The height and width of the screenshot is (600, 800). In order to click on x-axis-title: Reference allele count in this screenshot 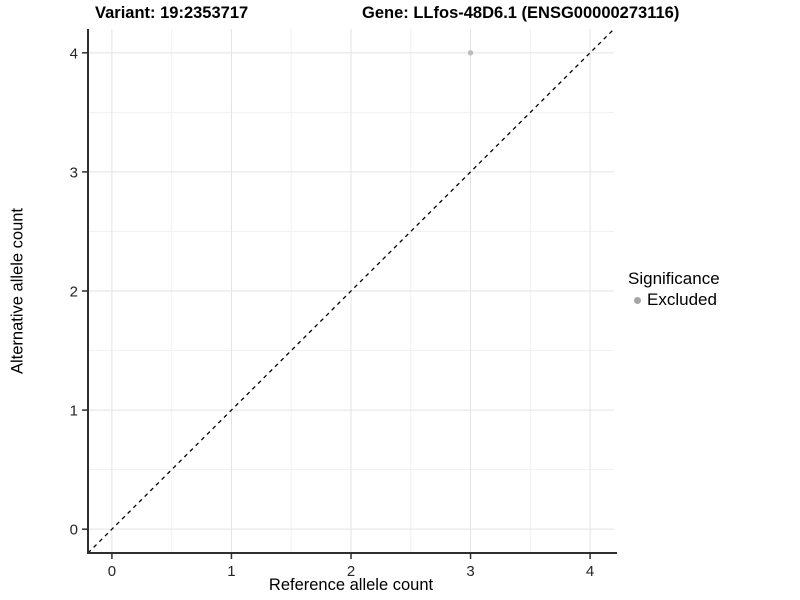, I will do `click(351, 585)`.